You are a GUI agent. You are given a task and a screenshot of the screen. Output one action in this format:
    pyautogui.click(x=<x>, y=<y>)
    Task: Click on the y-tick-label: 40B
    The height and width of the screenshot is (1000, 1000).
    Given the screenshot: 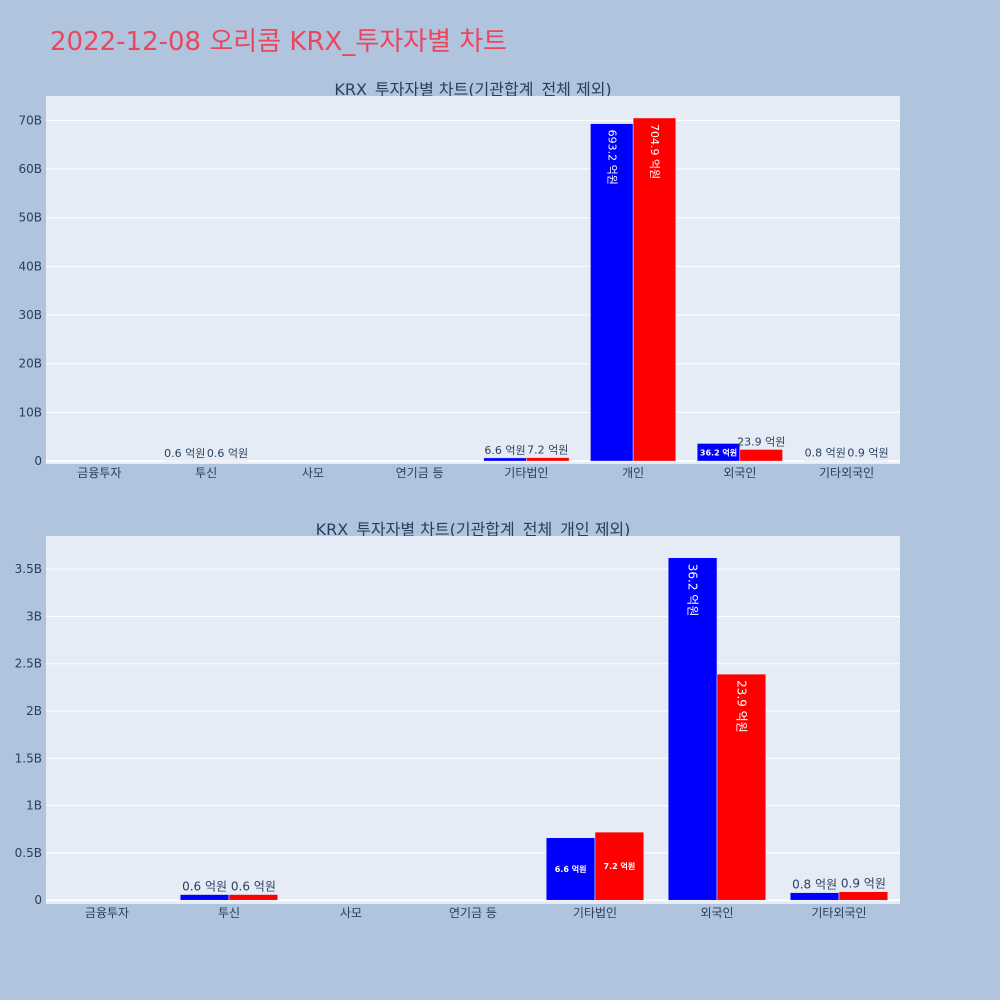 What is the action you would take?
    pyautogui.click(x=30, y=266)
    